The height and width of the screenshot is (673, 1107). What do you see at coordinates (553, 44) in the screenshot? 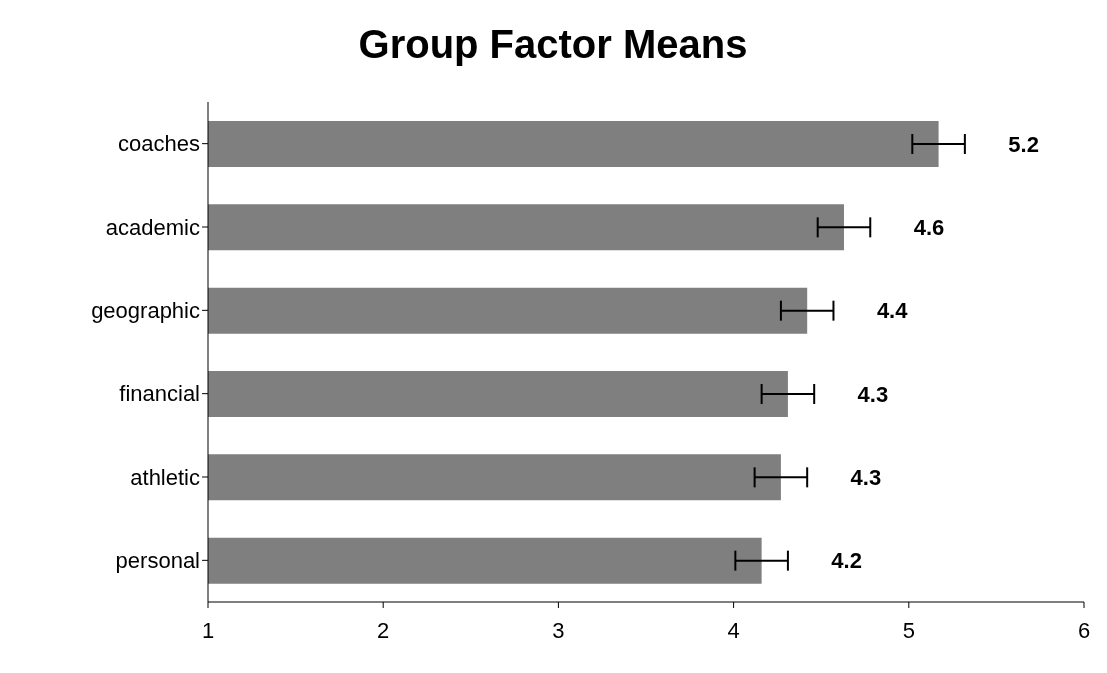
I see `chart-title: Group Factor Means` at bounding box center [553, 44].